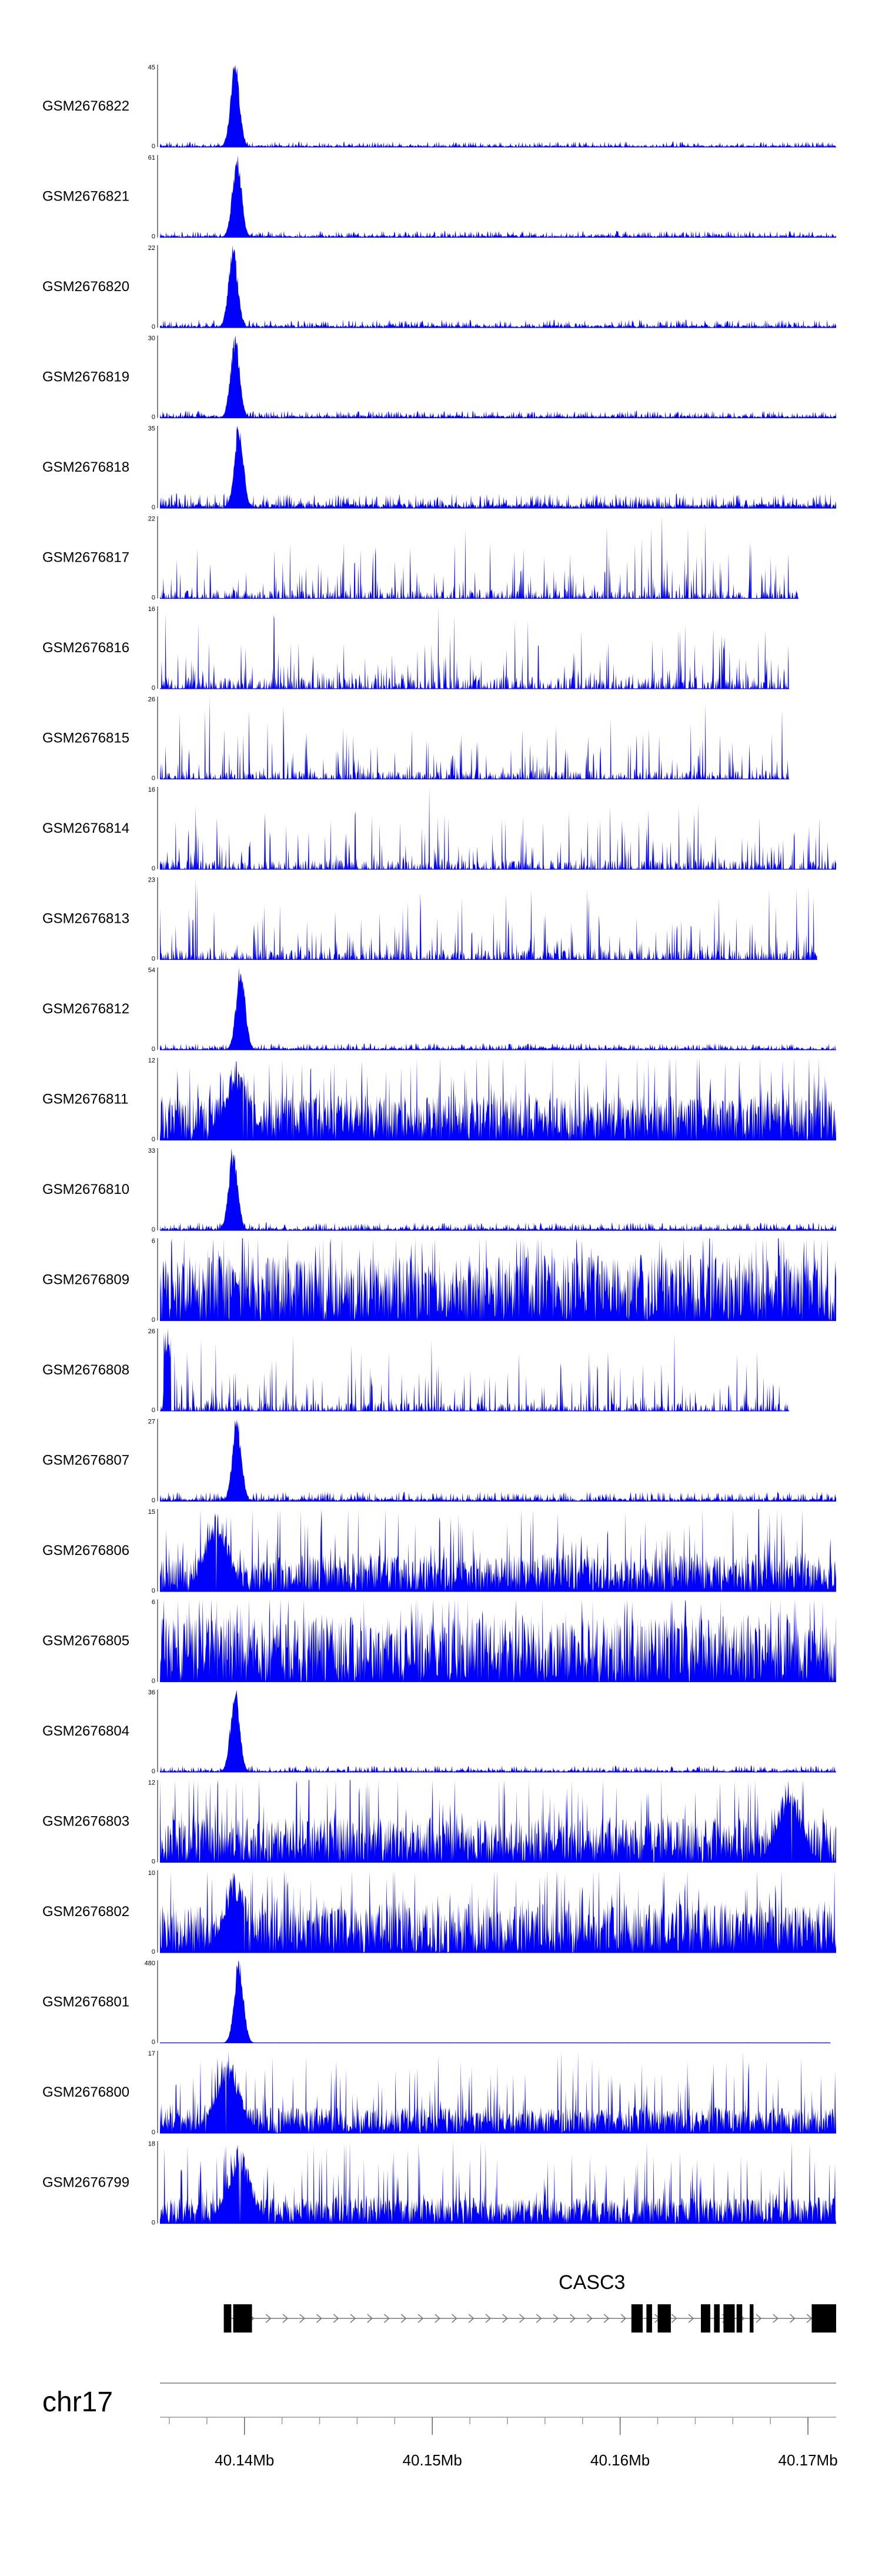 Image resolution: width=882 pixels, height=2576 pixels. I want to click on y-max-label: 36, so click(151, 1692).